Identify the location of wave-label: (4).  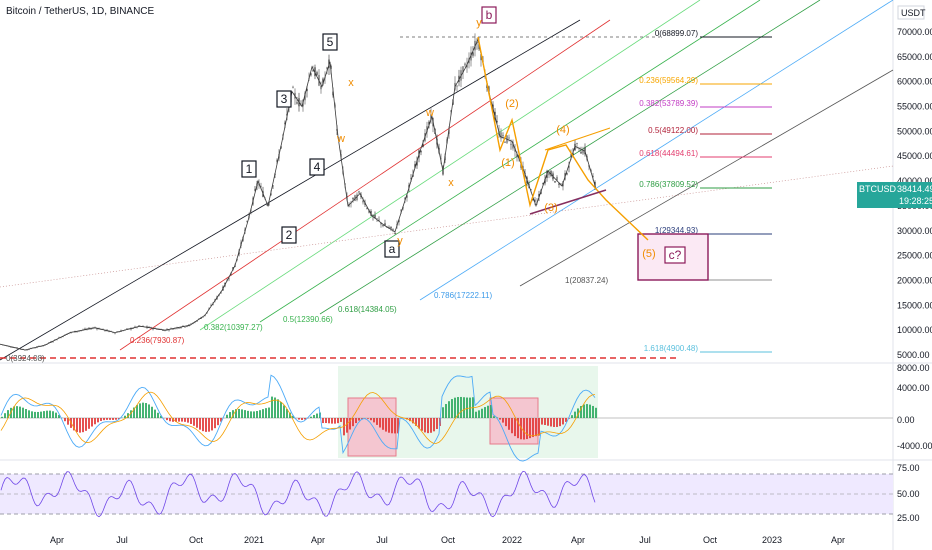
(562, 130).